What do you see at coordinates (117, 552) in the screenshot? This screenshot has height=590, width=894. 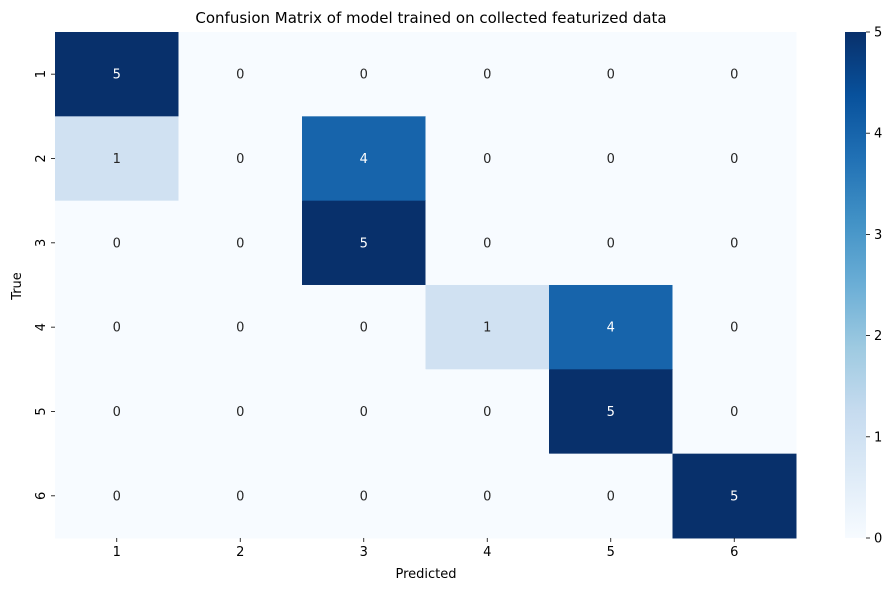 I see `x-tick-label: 1` at bounding box center [117, 552].